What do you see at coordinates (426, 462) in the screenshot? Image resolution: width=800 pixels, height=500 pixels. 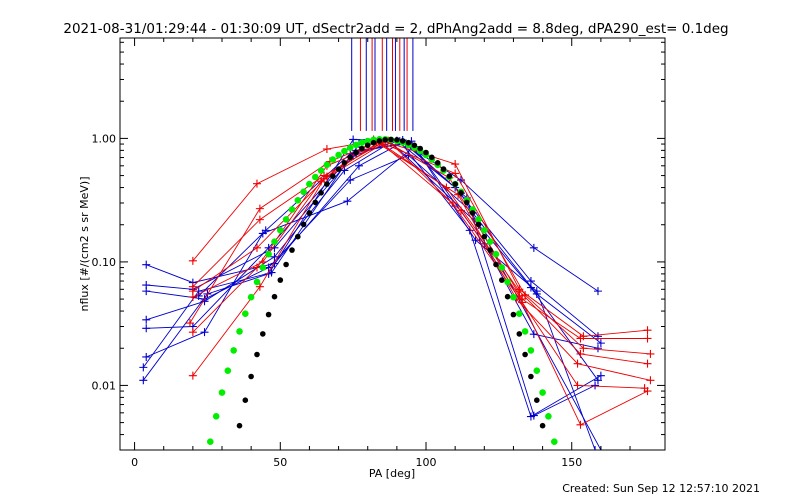 I see `x-tick-label: 100` at bounding box center [426, 462].